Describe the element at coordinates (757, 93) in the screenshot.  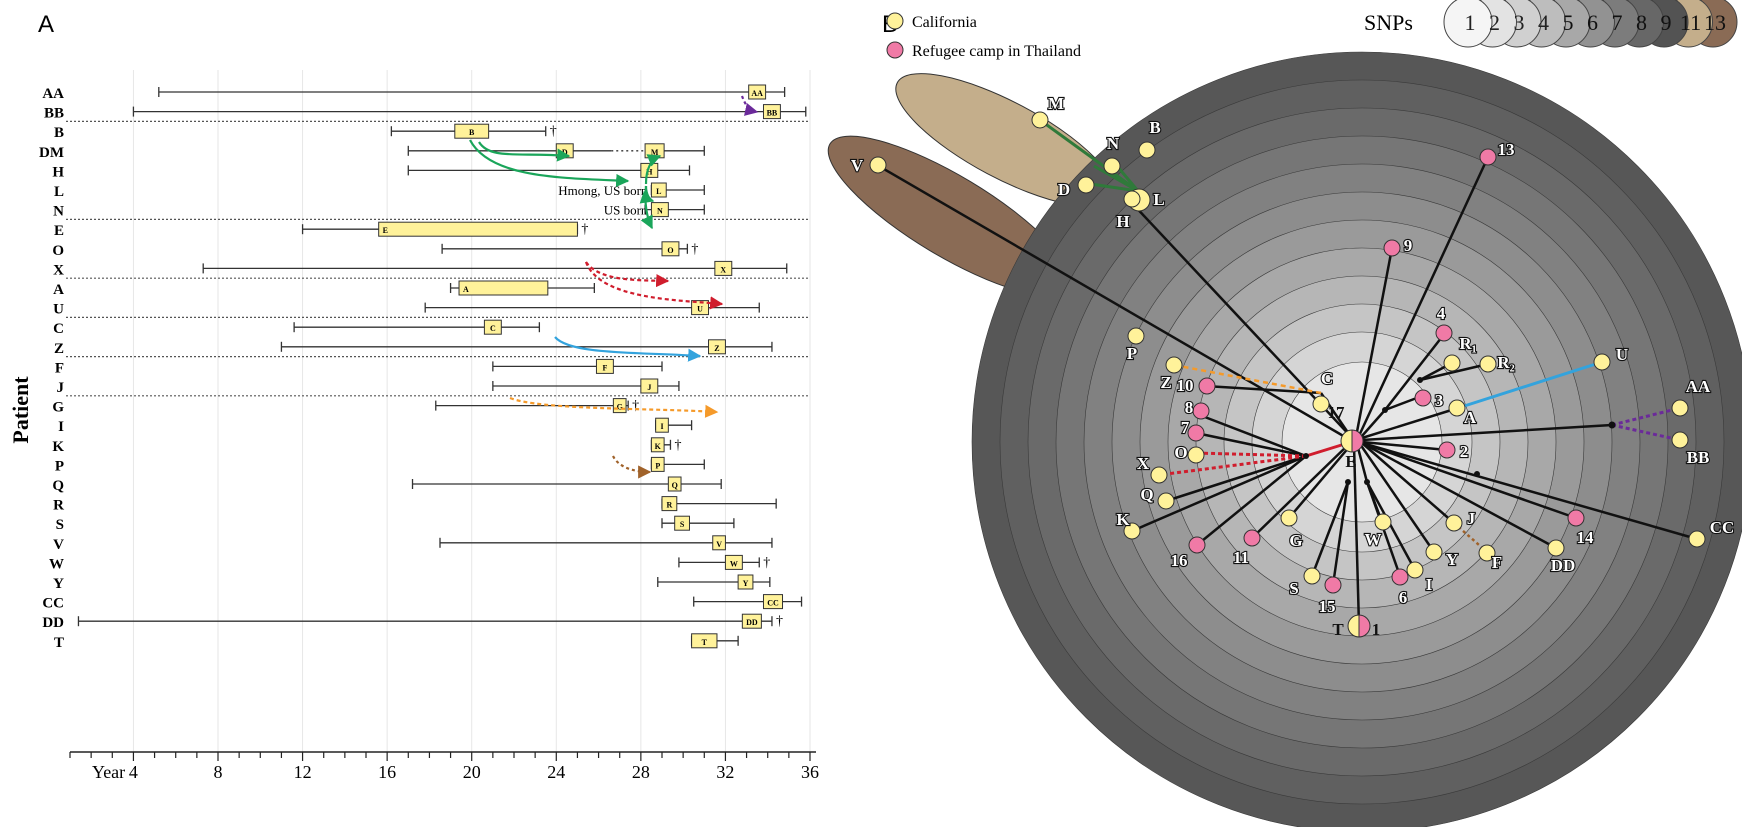
I see `sample-box-label: AA` at that location.